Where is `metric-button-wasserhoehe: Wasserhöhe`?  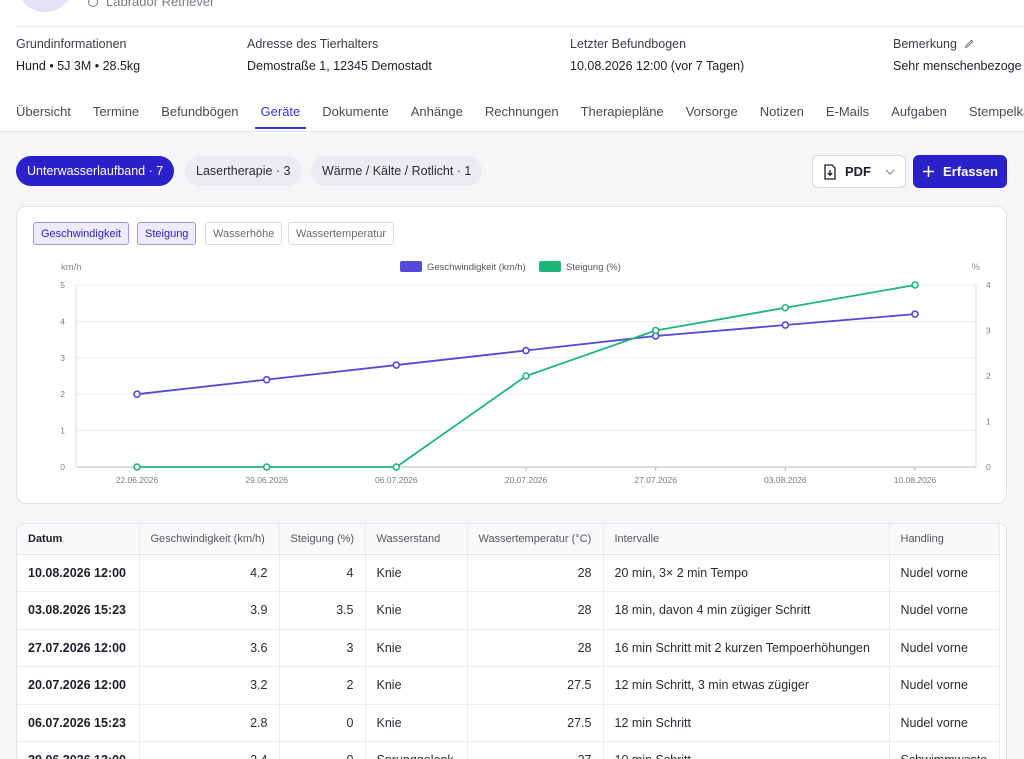 metric-button-wasserhoehe: Wasserhöhe is located at coordinates (244, 233).